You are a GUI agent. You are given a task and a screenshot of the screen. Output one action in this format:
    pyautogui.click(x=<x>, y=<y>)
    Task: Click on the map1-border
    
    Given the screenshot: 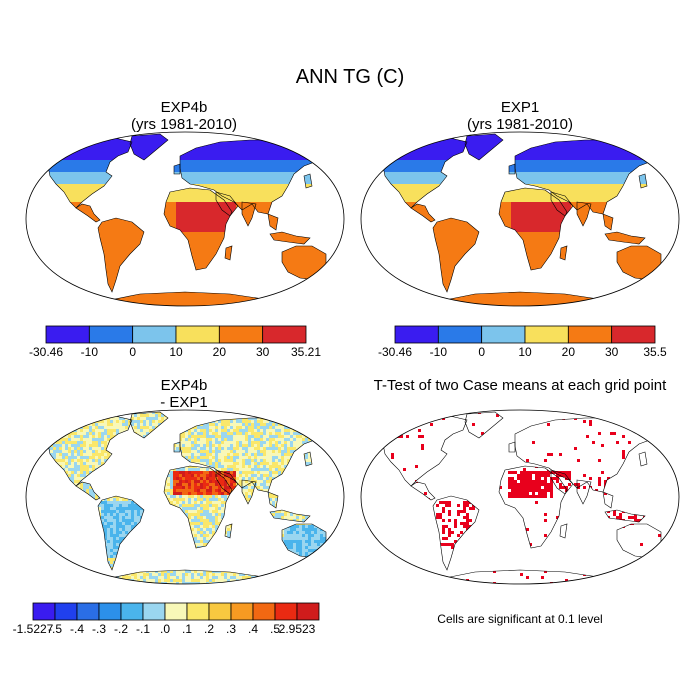 What is the action you would take?
    pyautogui.click(x=185, y=219)
    